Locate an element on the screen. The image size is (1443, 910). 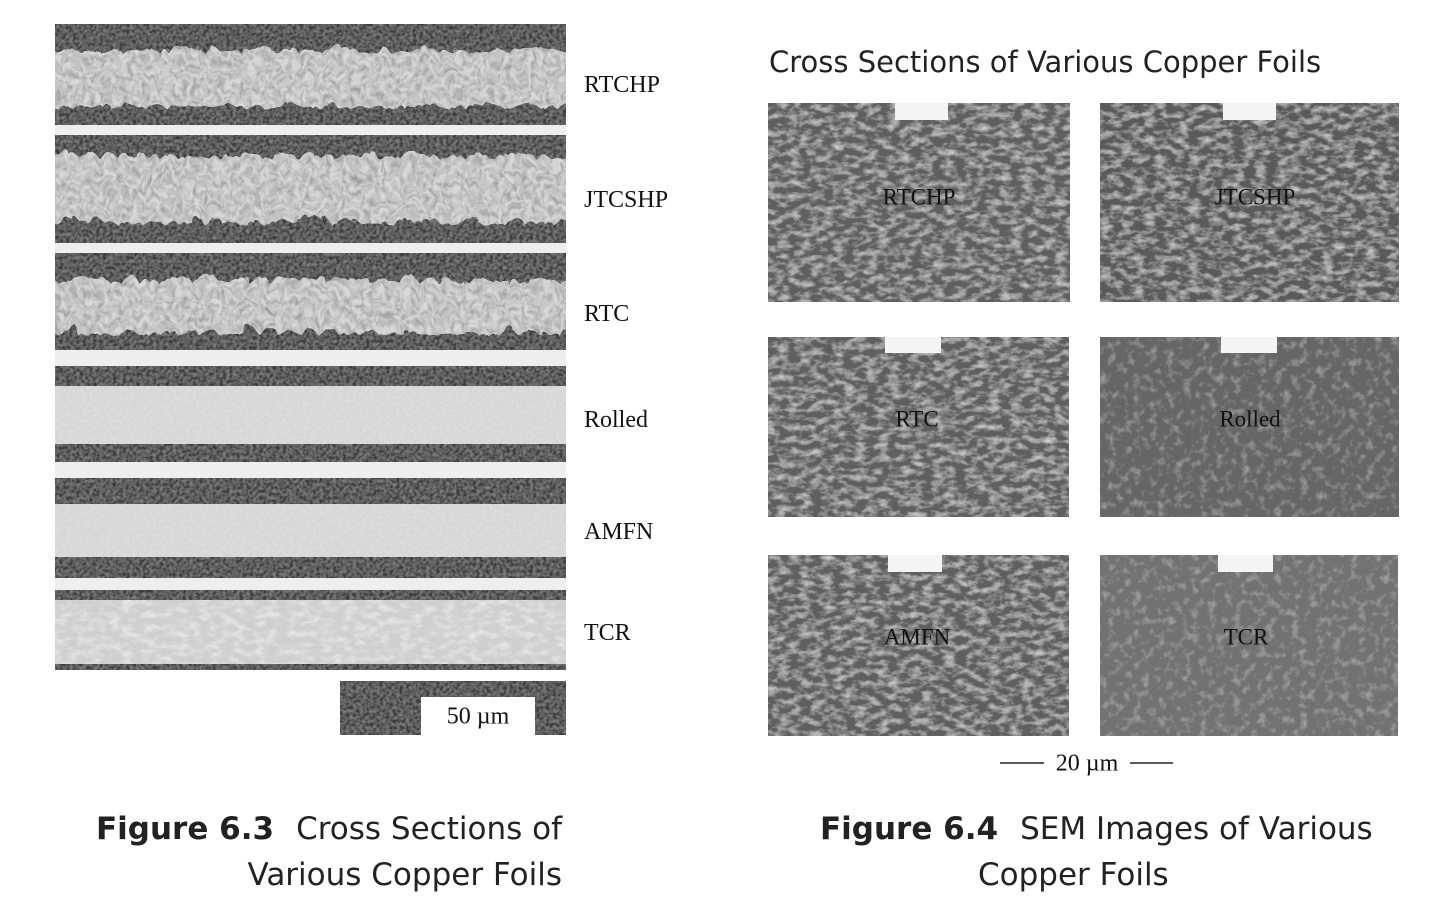
foil-label: AMFN is located at coordinates (618, 532).